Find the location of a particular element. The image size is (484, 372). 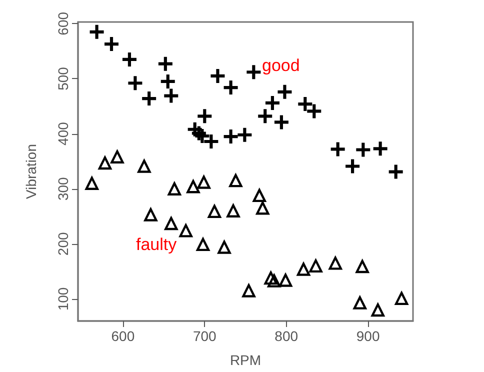

y-tick-label: 100 is located at coordinates (63, 299).